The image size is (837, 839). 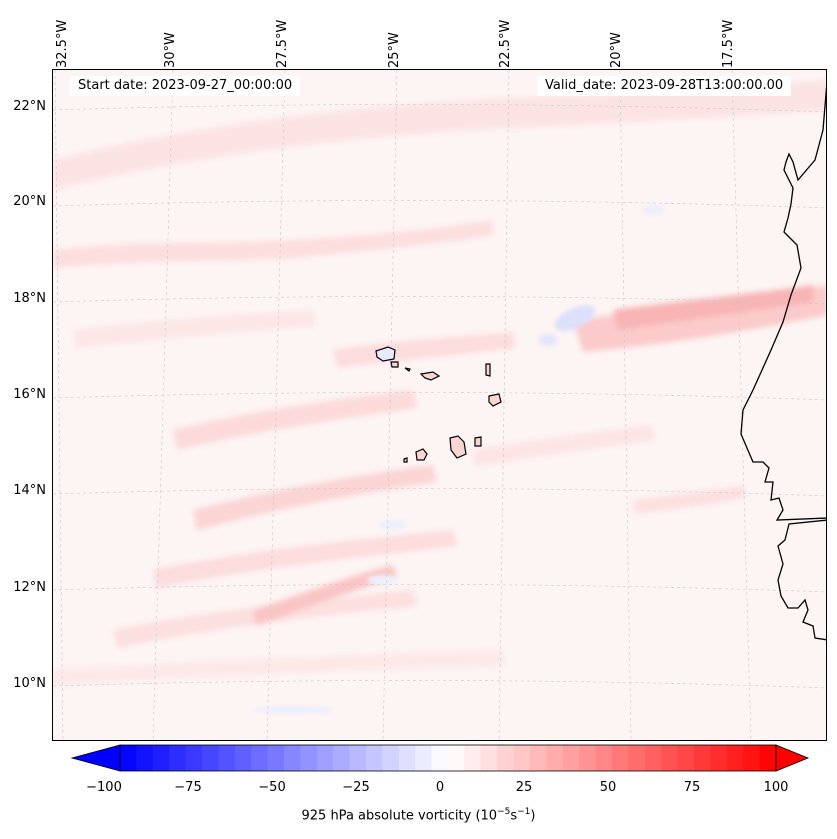 I want to click on lat-label-22n: 22°N, so click(x=29, y=106).